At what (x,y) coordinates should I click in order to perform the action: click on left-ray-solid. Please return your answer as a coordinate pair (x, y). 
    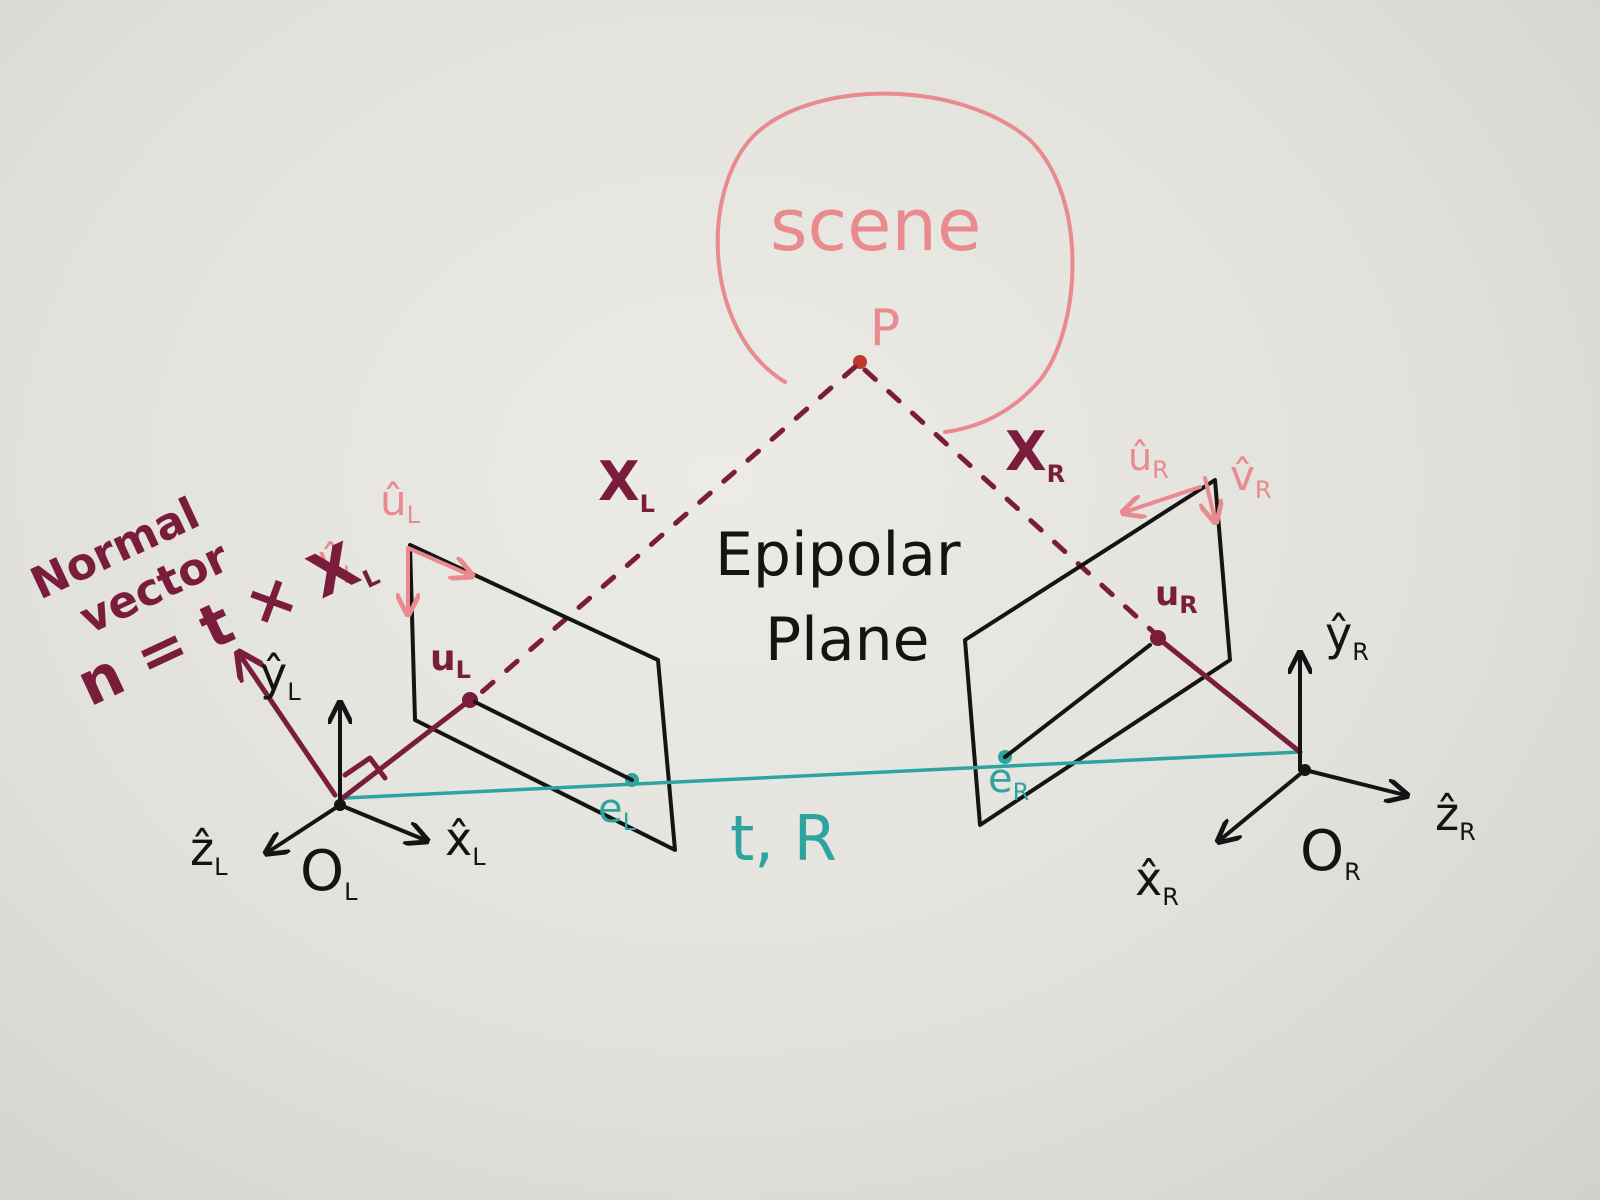
    Looking at the image, I should click on (405, 750).